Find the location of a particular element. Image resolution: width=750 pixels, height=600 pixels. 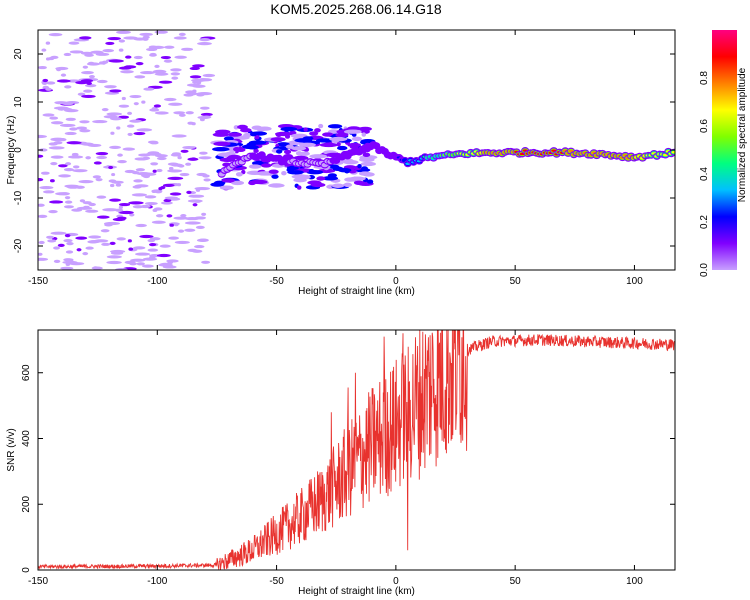

signal-core is located at coordinates (673, 152).